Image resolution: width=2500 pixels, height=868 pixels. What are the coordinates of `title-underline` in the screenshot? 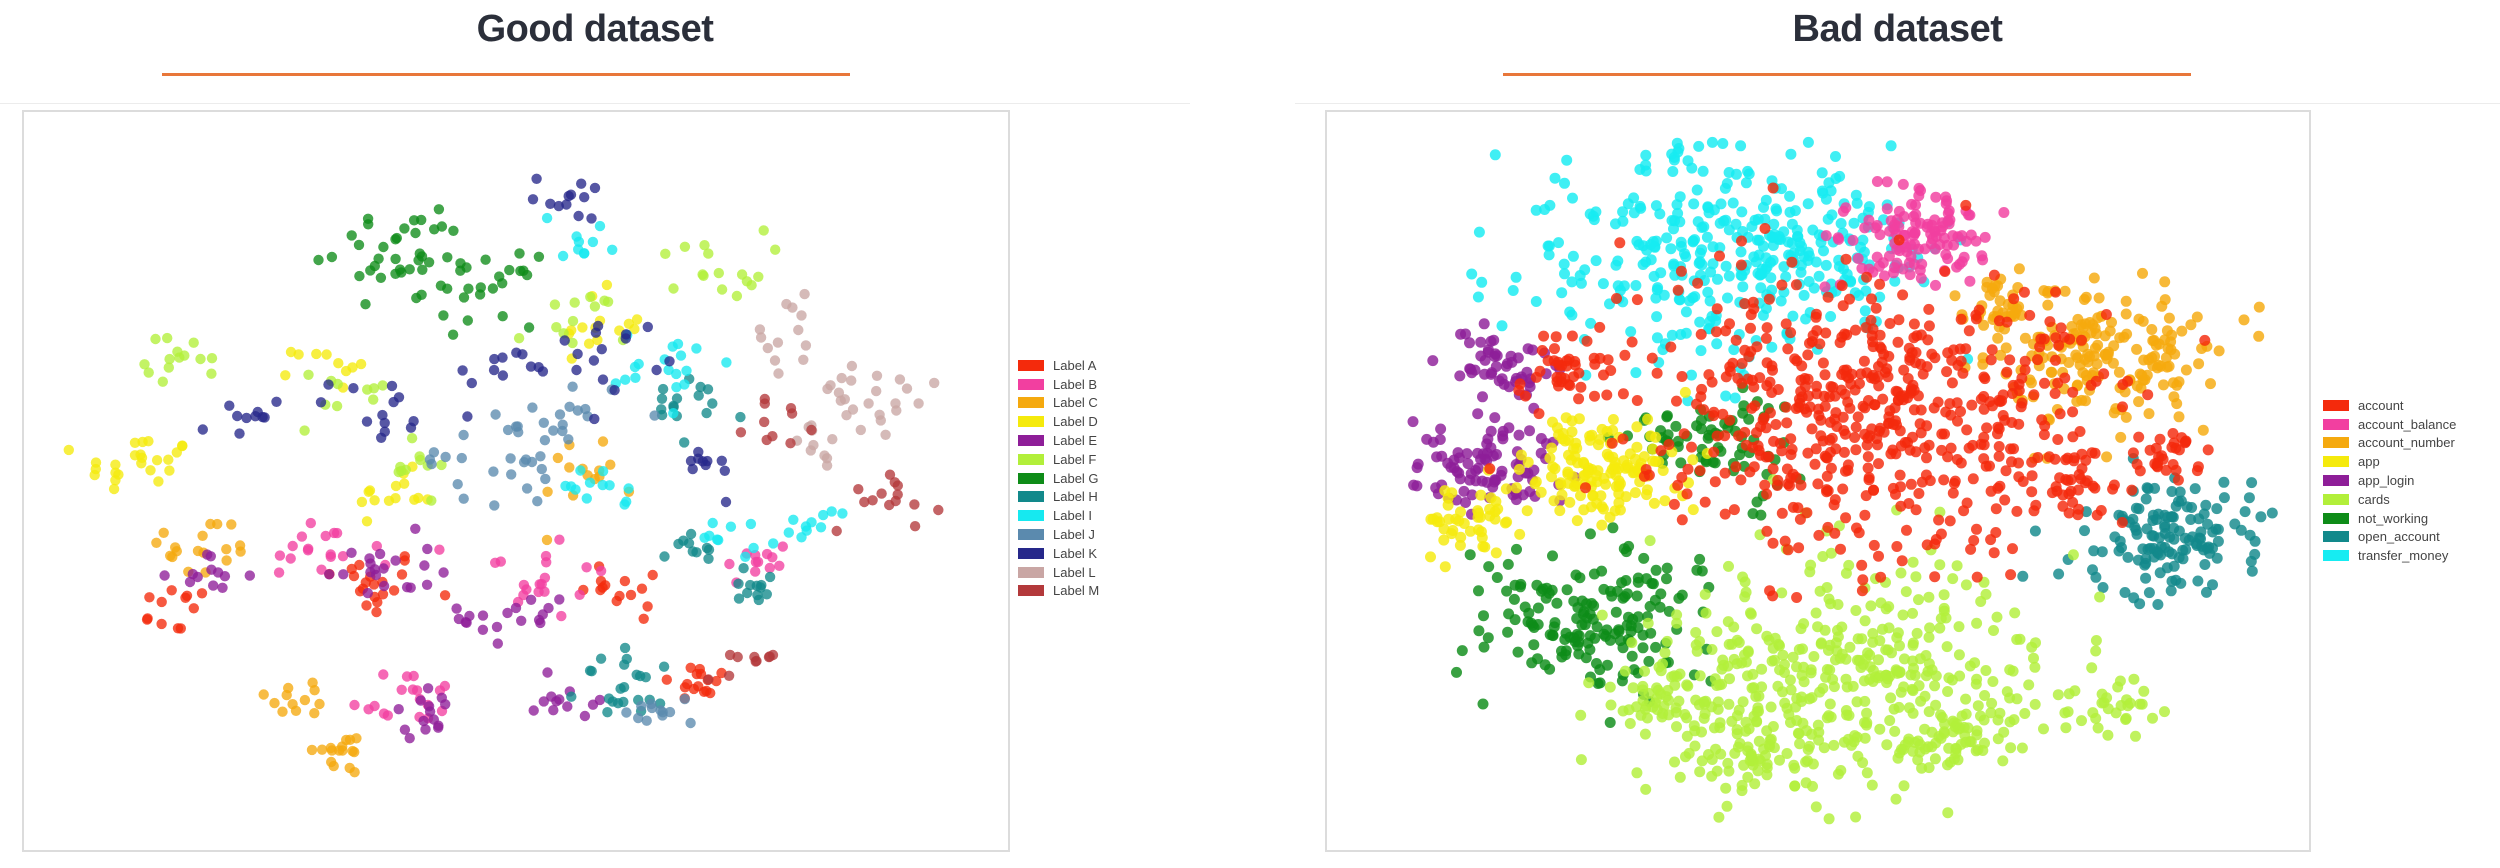 It's located at (1847, 74).